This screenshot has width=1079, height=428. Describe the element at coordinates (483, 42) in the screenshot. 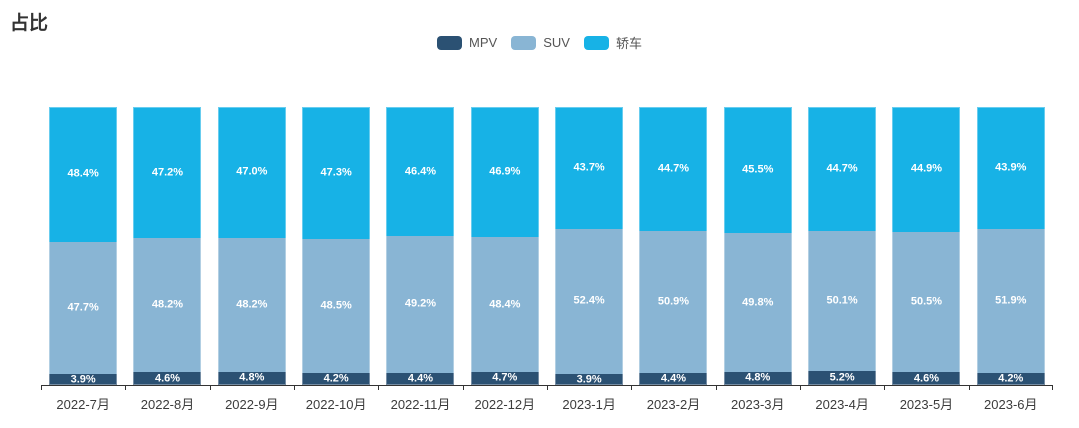

I see `legend-label: MPV` at that location.